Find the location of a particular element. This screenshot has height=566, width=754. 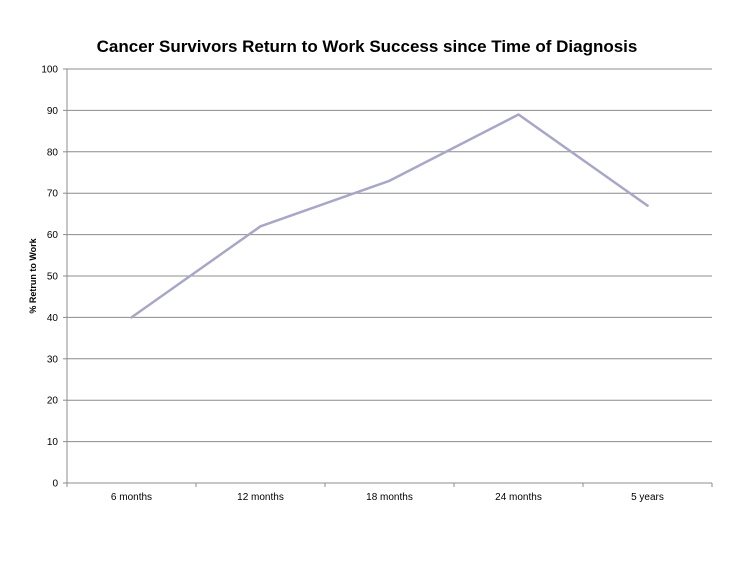

y-tick-label: 0 is located at coordinates (55, 484).